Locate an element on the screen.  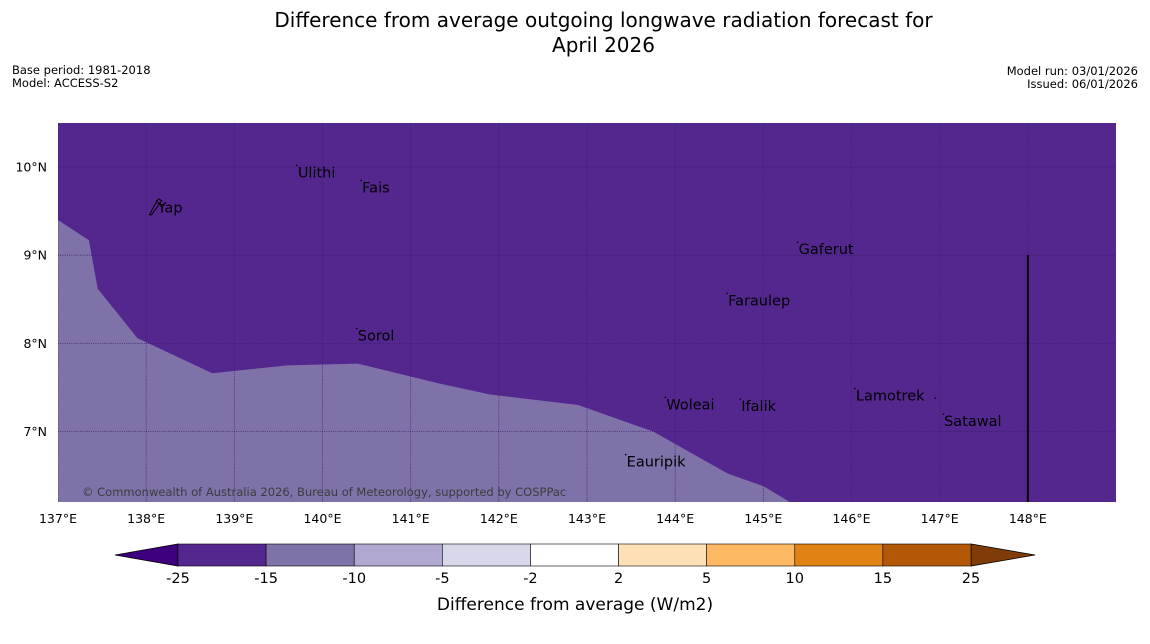
place-label: Ulithi is located at coordinates (317, 173).